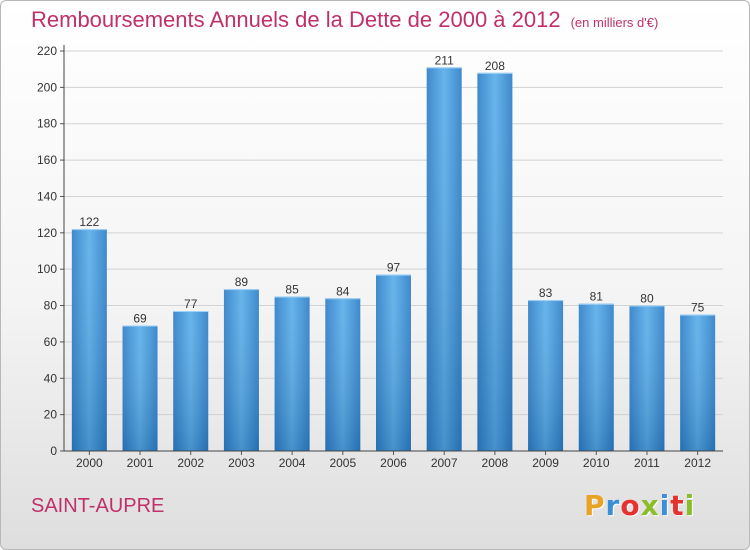 The image size is (750, 550). What do you see at coordinates (292, 463) in the screenshot?
I see `x-tick-label-2004: 2004` at bounding box center [292, 463].